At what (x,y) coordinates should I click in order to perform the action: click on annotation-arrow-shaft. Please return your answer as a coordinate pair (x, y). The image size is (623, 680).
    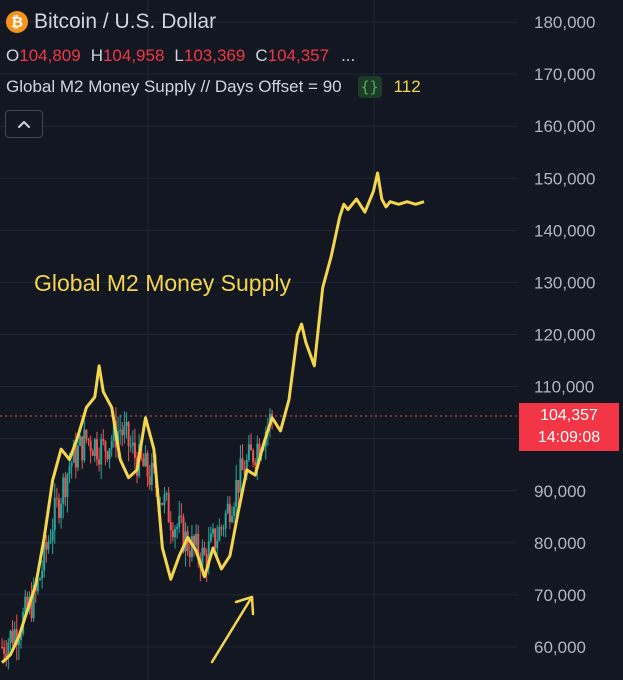
    Looking at the image, I should click on (231, 631).